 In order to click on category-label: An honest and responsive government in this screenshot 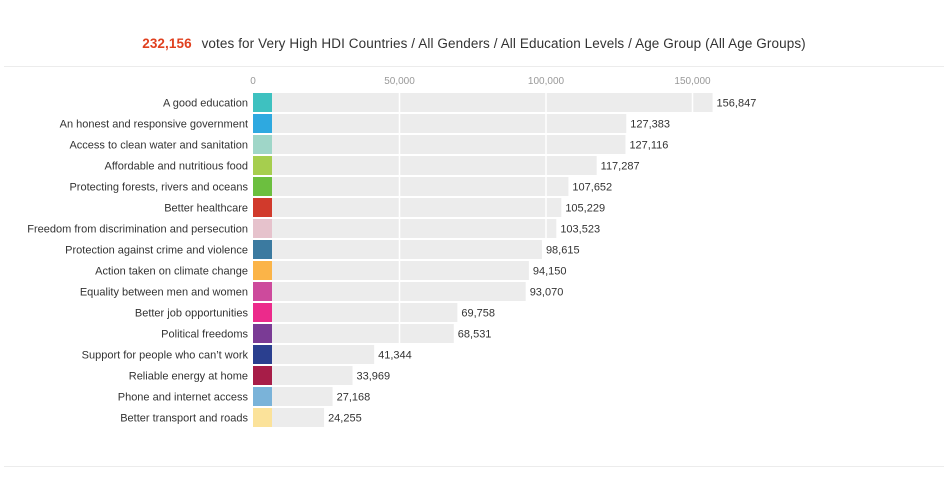, I will do `click(154, 125)`.